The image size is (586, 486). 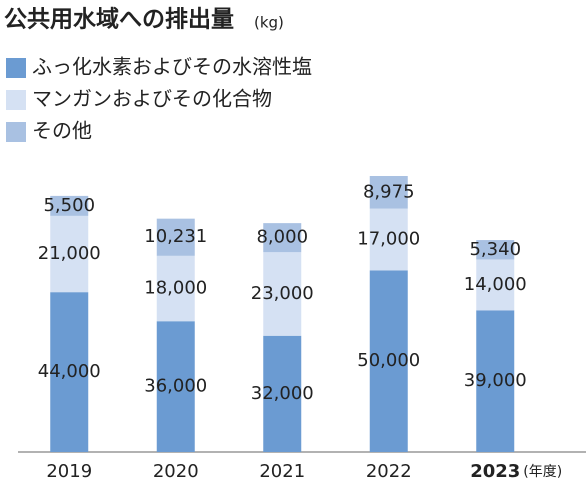 I want to click on value-label: 14,000, so click(x=495, y=284).